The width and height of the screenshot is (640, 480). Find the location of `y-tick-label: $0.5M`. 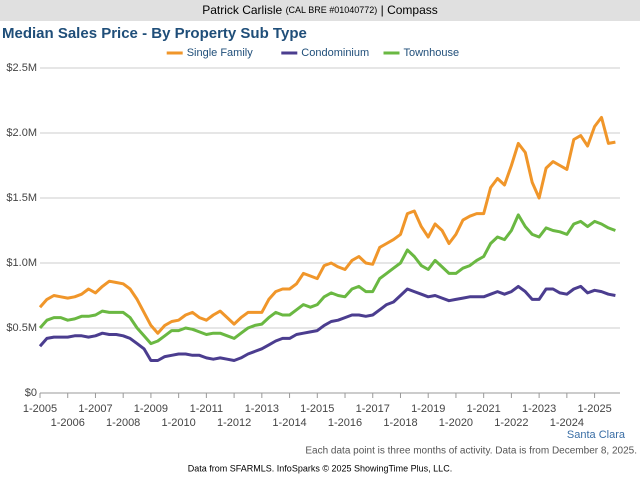

y-tick-label: $0.5M is located at coordinates (21, 328).